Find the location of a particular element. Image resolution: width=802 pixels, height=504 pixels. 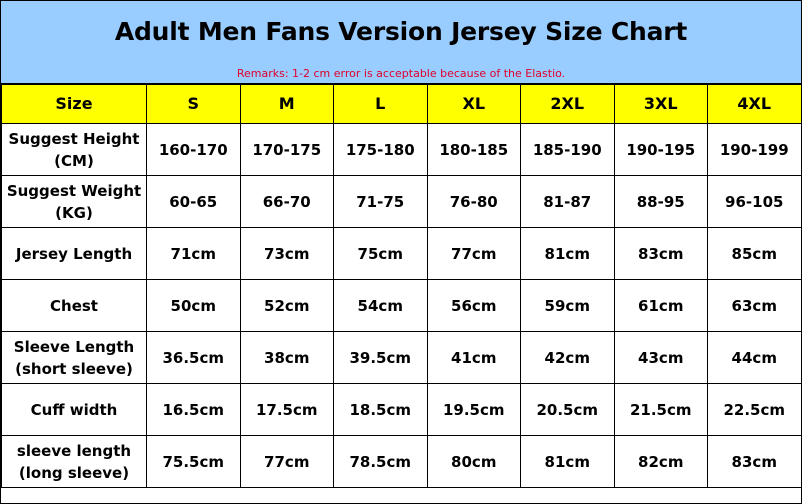

table-cell: 50cm is located at coordinates (193, 305).